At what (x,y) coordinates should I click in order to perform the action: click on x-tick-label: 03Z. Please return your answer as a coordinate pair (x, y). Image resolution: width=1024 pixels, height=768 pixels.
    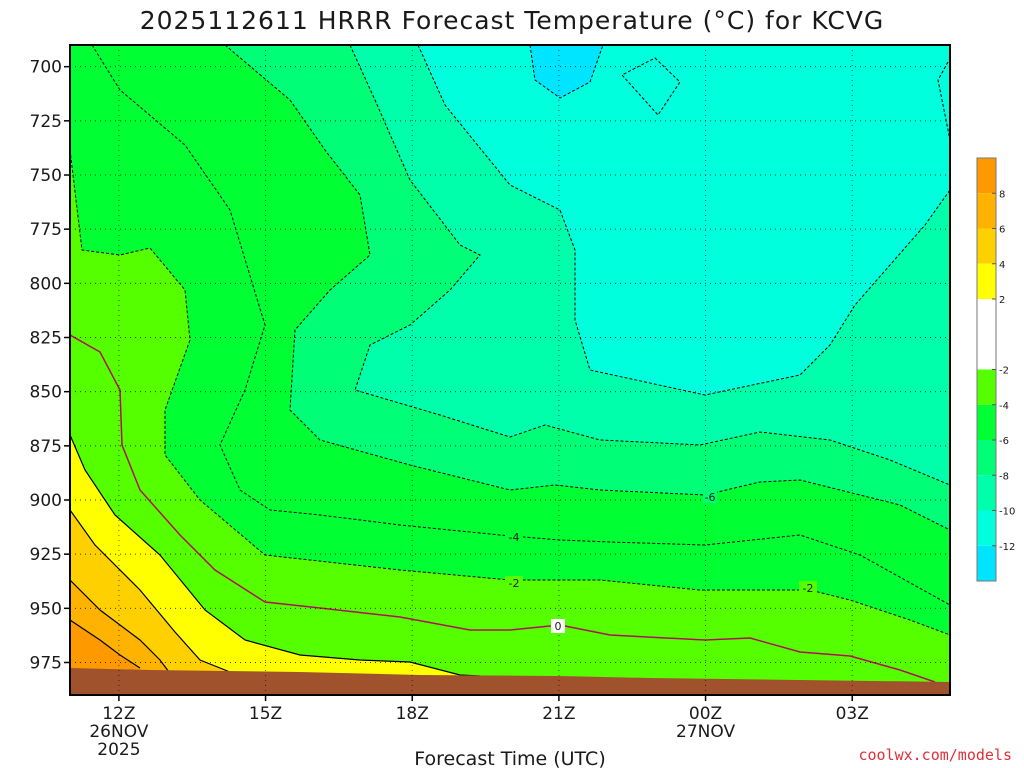
    Looking at the image, I should click on (852, 714).